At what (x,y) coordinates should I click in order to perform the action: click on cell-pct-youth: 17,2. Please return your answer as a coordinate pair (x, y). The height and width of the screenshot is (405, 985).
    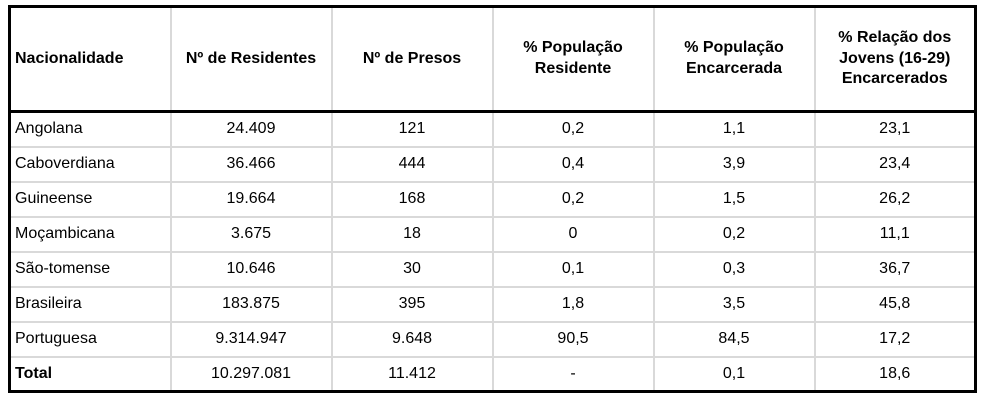
    Looking at the image, I should click on (895, 339).